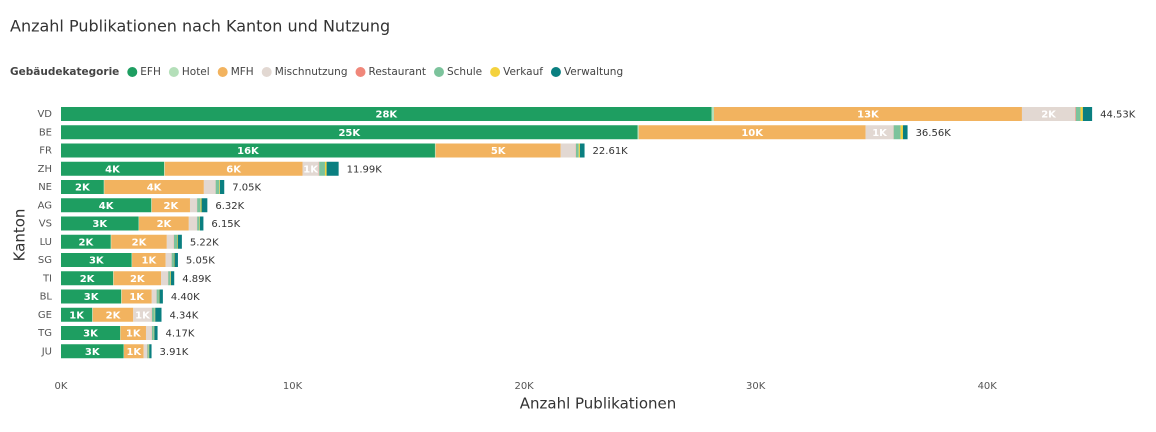  Describe the element at coordinates (934, 133) in the screenshot. I see `total-label: 36.56K` at that location.